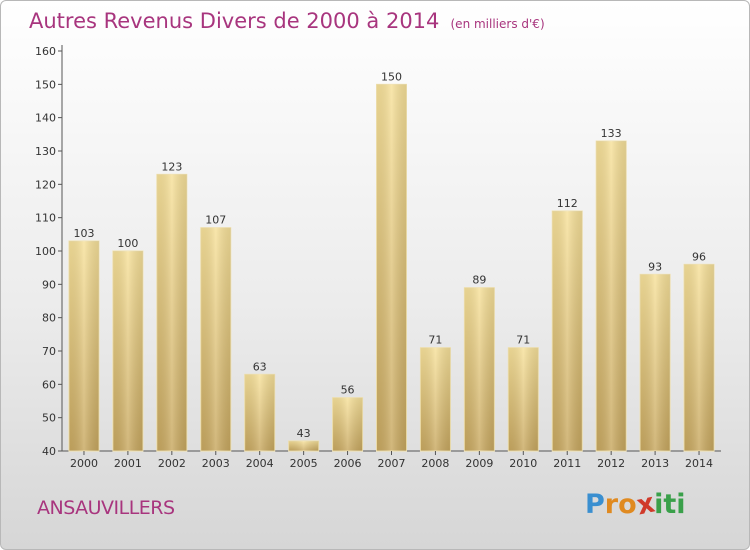 The image size is (750, 550). Describe the element at coordinates (699, 256) in the screenshot. I see `bar-value-label: 96` at that location.